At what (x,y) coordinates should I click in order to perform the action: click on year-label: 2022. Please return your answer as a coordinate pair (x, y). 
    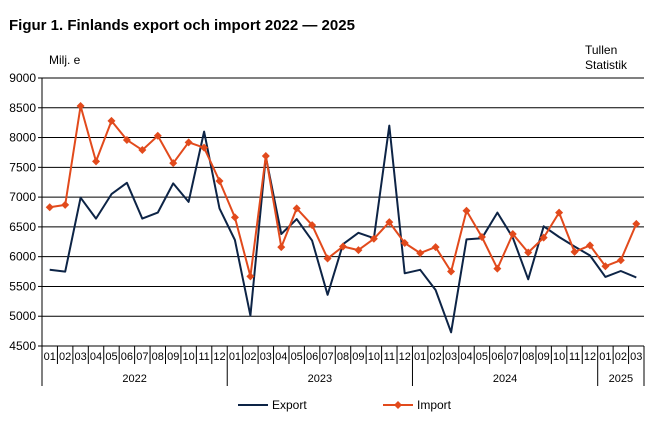
    Looking at the image, I should click on (134, 379).